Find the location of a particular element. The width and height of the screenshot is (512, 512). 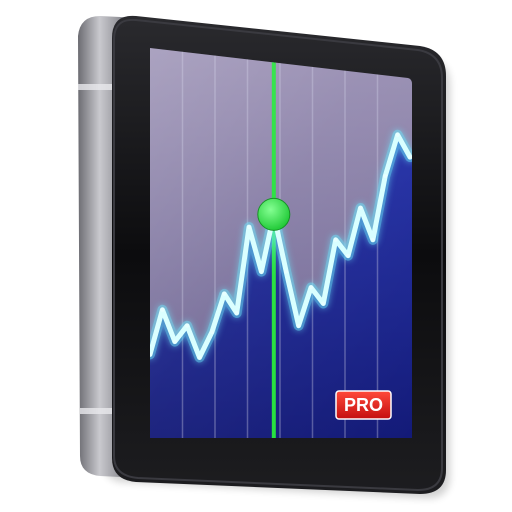

side-button-top is located at coordinates (95, 87).